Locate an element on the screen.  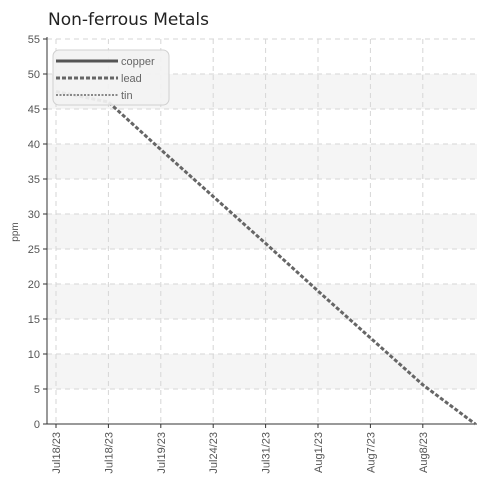
x-tick-label: Jul24/23 is located at coordinates (214, 453).